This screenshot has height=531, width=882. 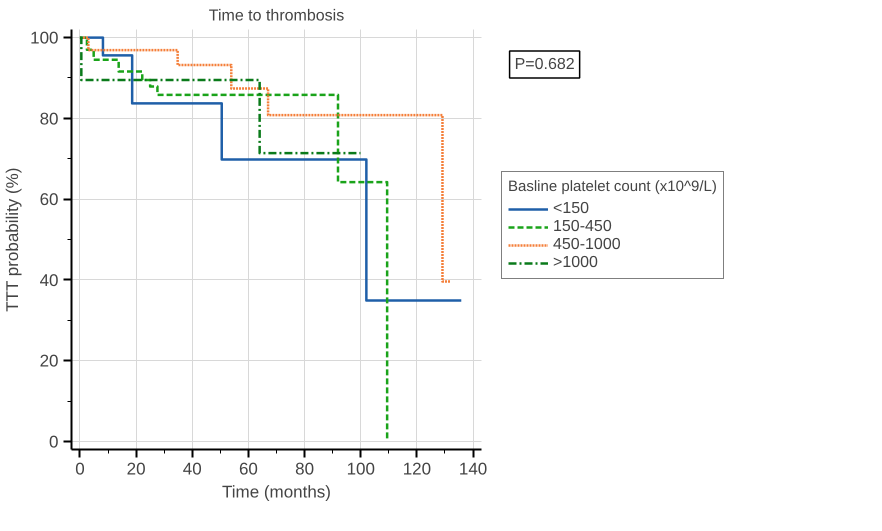 I want to click on y-tick-label: 20, so click(x=49, y=361).